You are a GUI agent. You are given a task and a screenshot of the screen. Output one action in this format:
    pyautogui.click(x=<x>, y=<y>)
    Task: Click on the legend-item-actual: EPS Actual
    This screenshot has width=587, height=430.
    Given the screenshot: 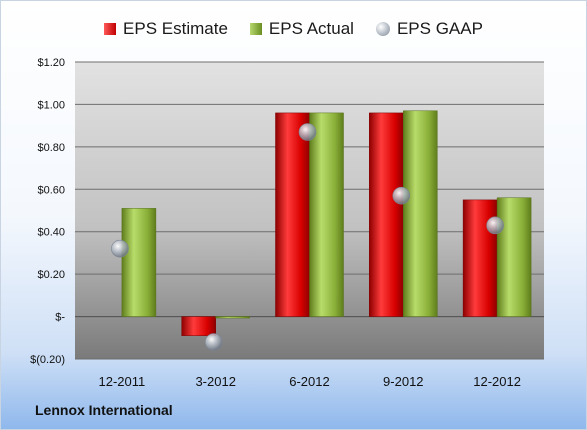 What is the action you would take?
    pyautogui.click(x=301, y=29)
    